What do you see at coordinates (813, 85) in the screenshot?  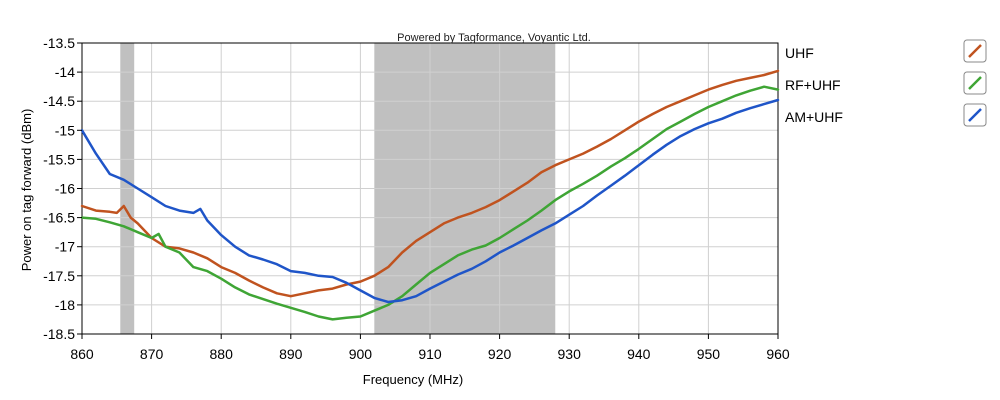 I see `legend-label-2: RF+UHF` at bounding box center [813, 85].